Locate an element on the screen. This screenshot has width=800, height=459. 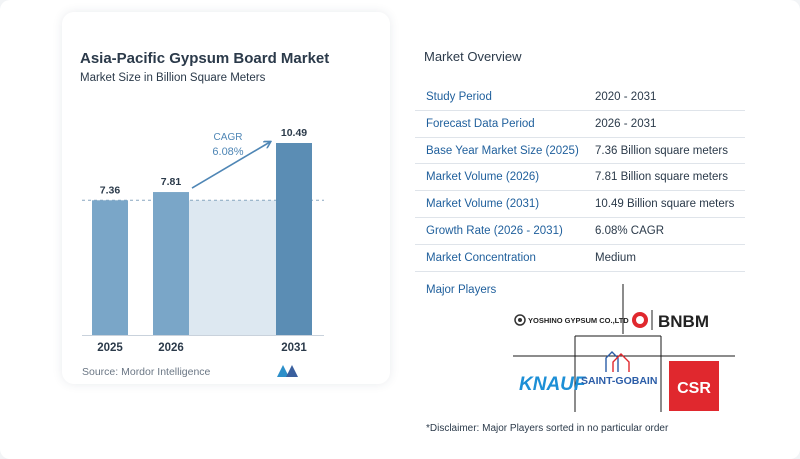
row-value: 10.49 Billion square meters is located at coordinates (665, 204).